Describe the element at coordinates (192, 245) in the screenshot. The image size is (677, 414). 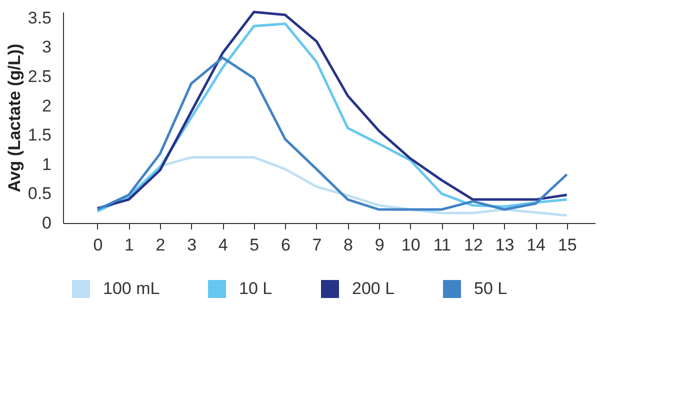
I see `x-tick-label: 3` at that location.